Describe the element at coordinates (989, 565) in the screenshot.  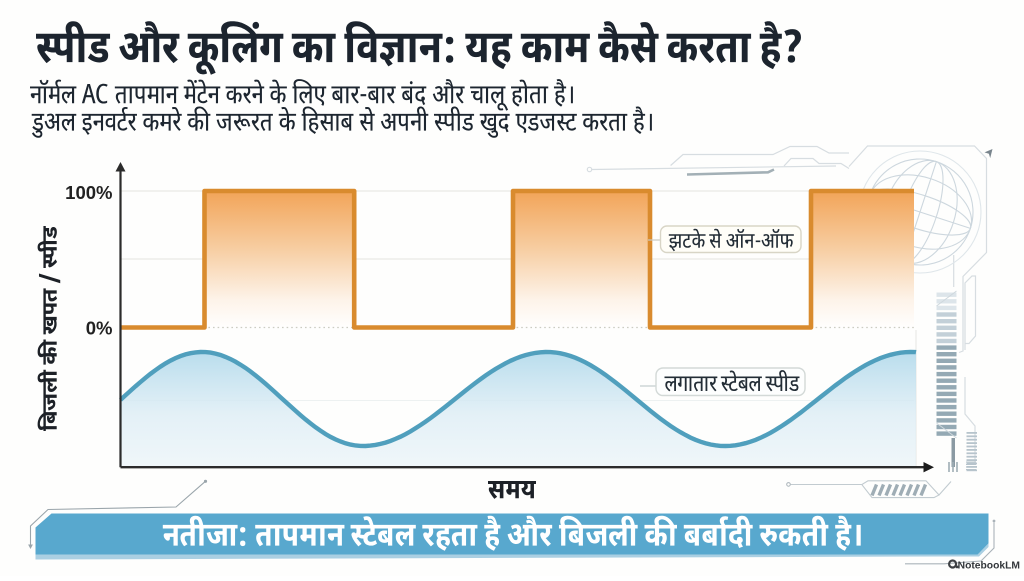
I see `svg-text: NotebookLM` at that location.